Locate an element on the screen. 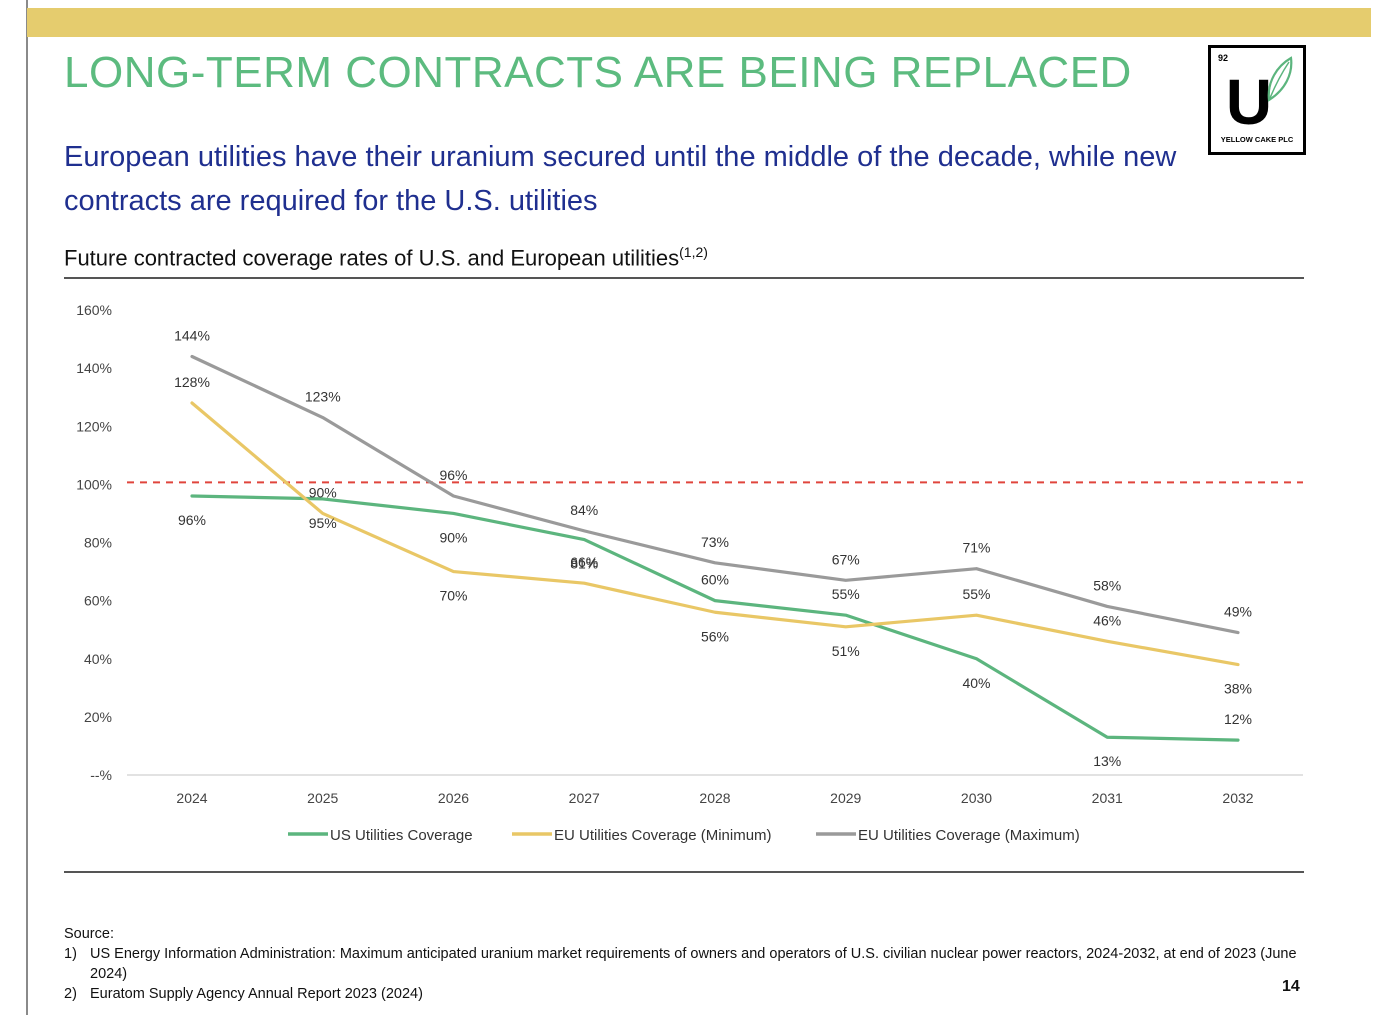 Image resolution: width=1386 pixels, height=1015 pixels. y-tick-label: --% is located at coordinates (101, 775).